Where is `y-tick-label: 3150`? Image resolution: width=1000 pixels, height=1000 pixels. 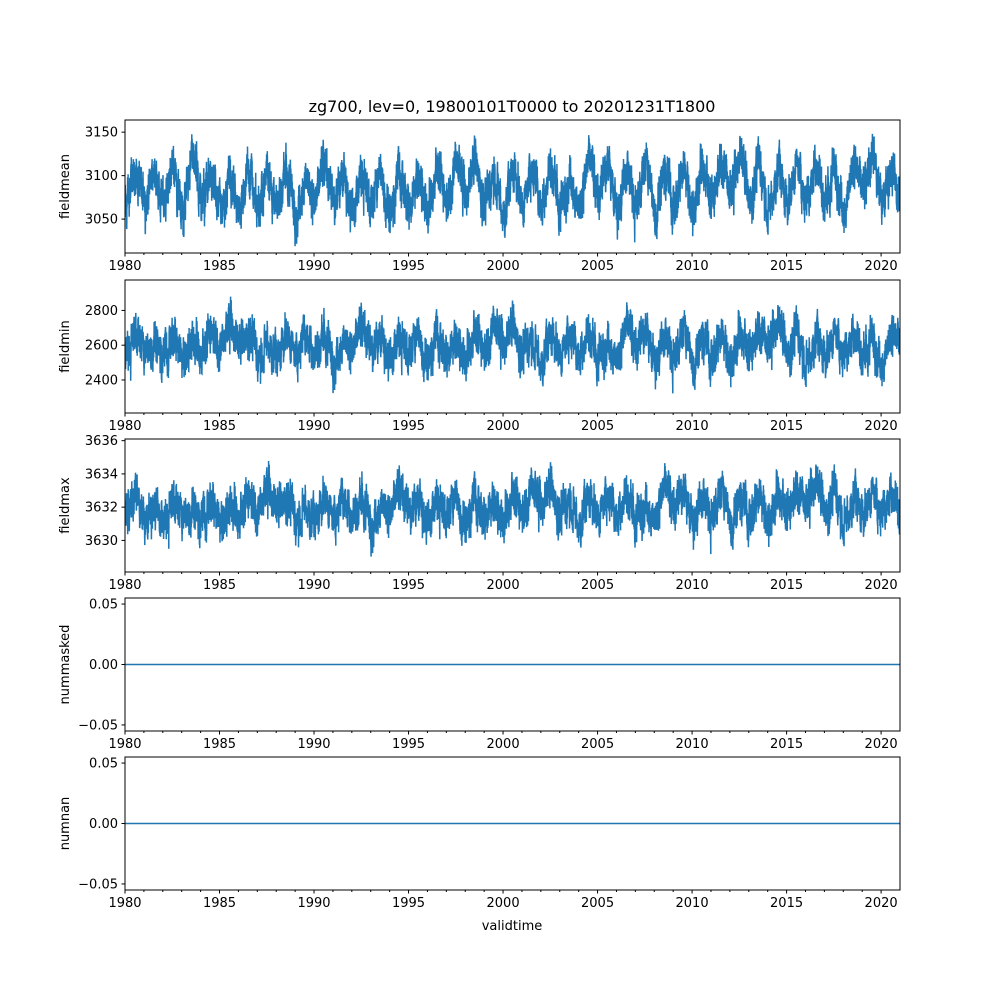
y-tick-label: 3150 is located at coordinates (101, 133).